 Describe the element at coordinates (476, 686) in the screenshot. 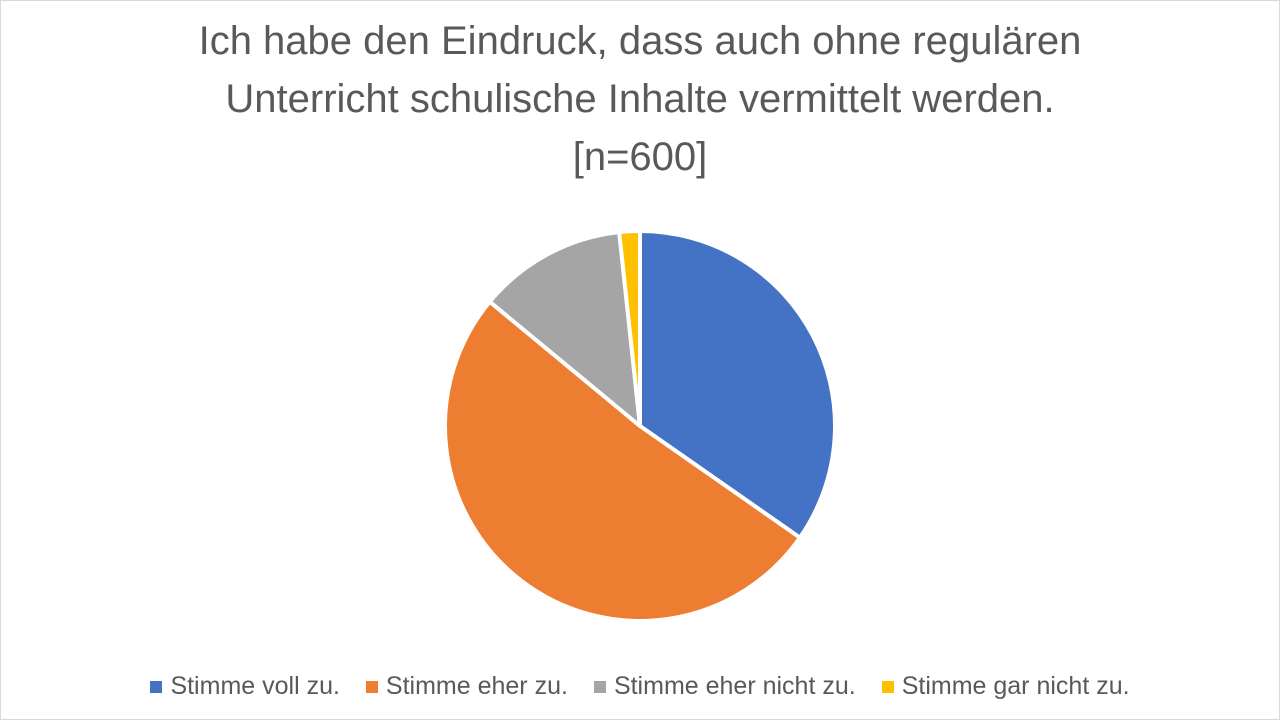

I see `legend-label: Stimme eher zu.` at that location.